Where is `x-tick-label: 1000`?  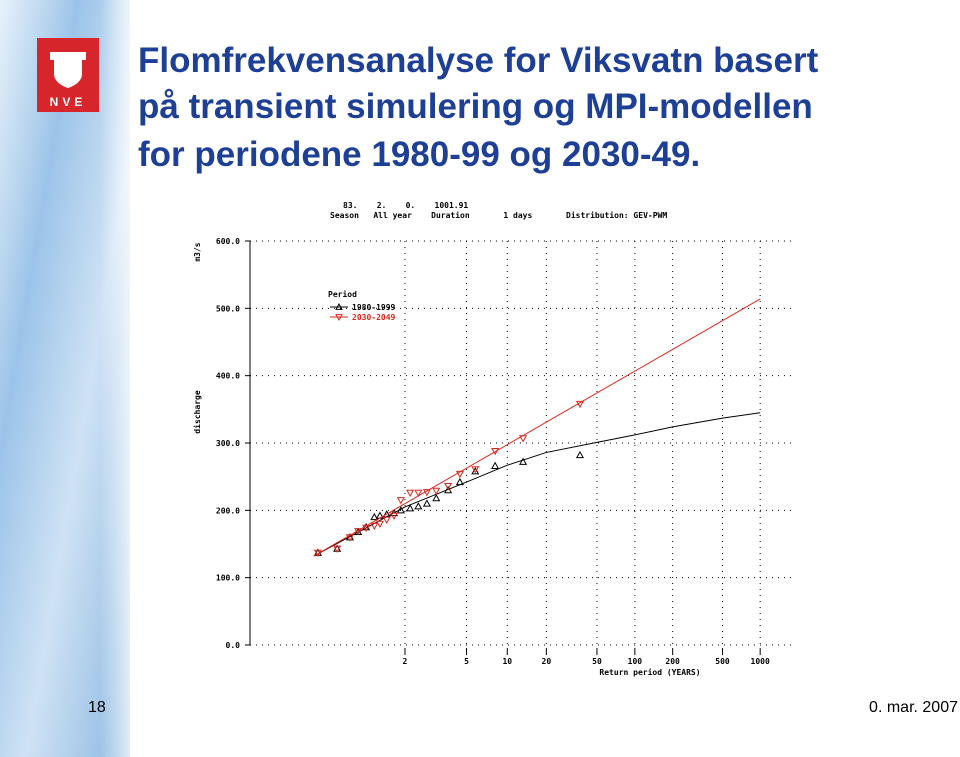
x-tick-label: 1000 is located at coordinates (760, 661).